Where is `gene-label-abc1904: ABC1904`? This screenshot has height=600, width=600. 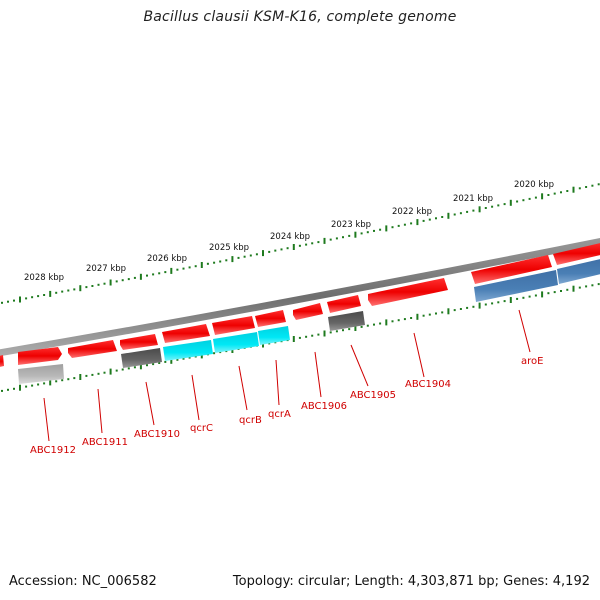 gene-label-abc1904: ABC1904 is located at coordinates (428, 384).